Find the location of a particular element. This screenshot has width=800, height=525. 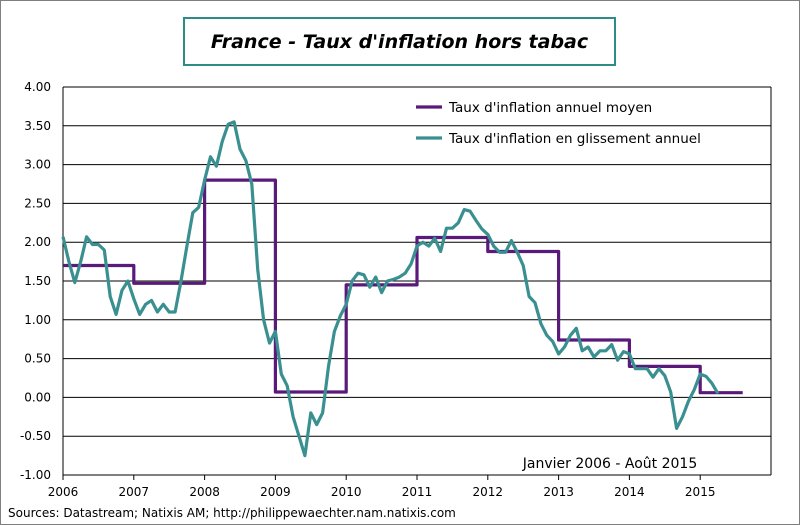

y-tick-label: 1.00 is located at coordinates (37, 320).